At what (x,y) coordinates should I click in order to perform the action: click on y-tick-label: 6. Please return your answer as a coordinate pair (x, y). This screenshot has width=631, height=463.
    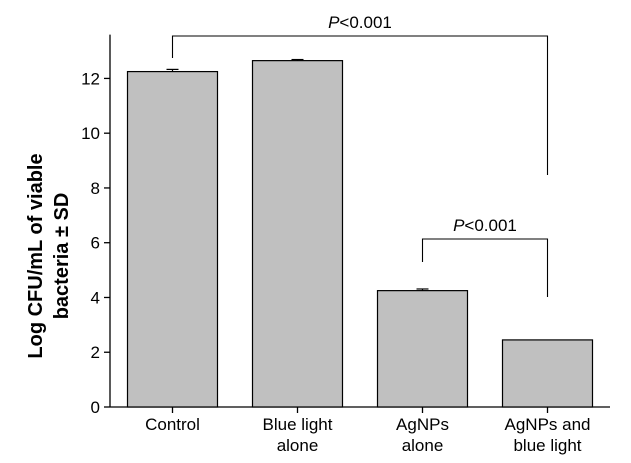
    Looking at the image, I should click on (95, 243).